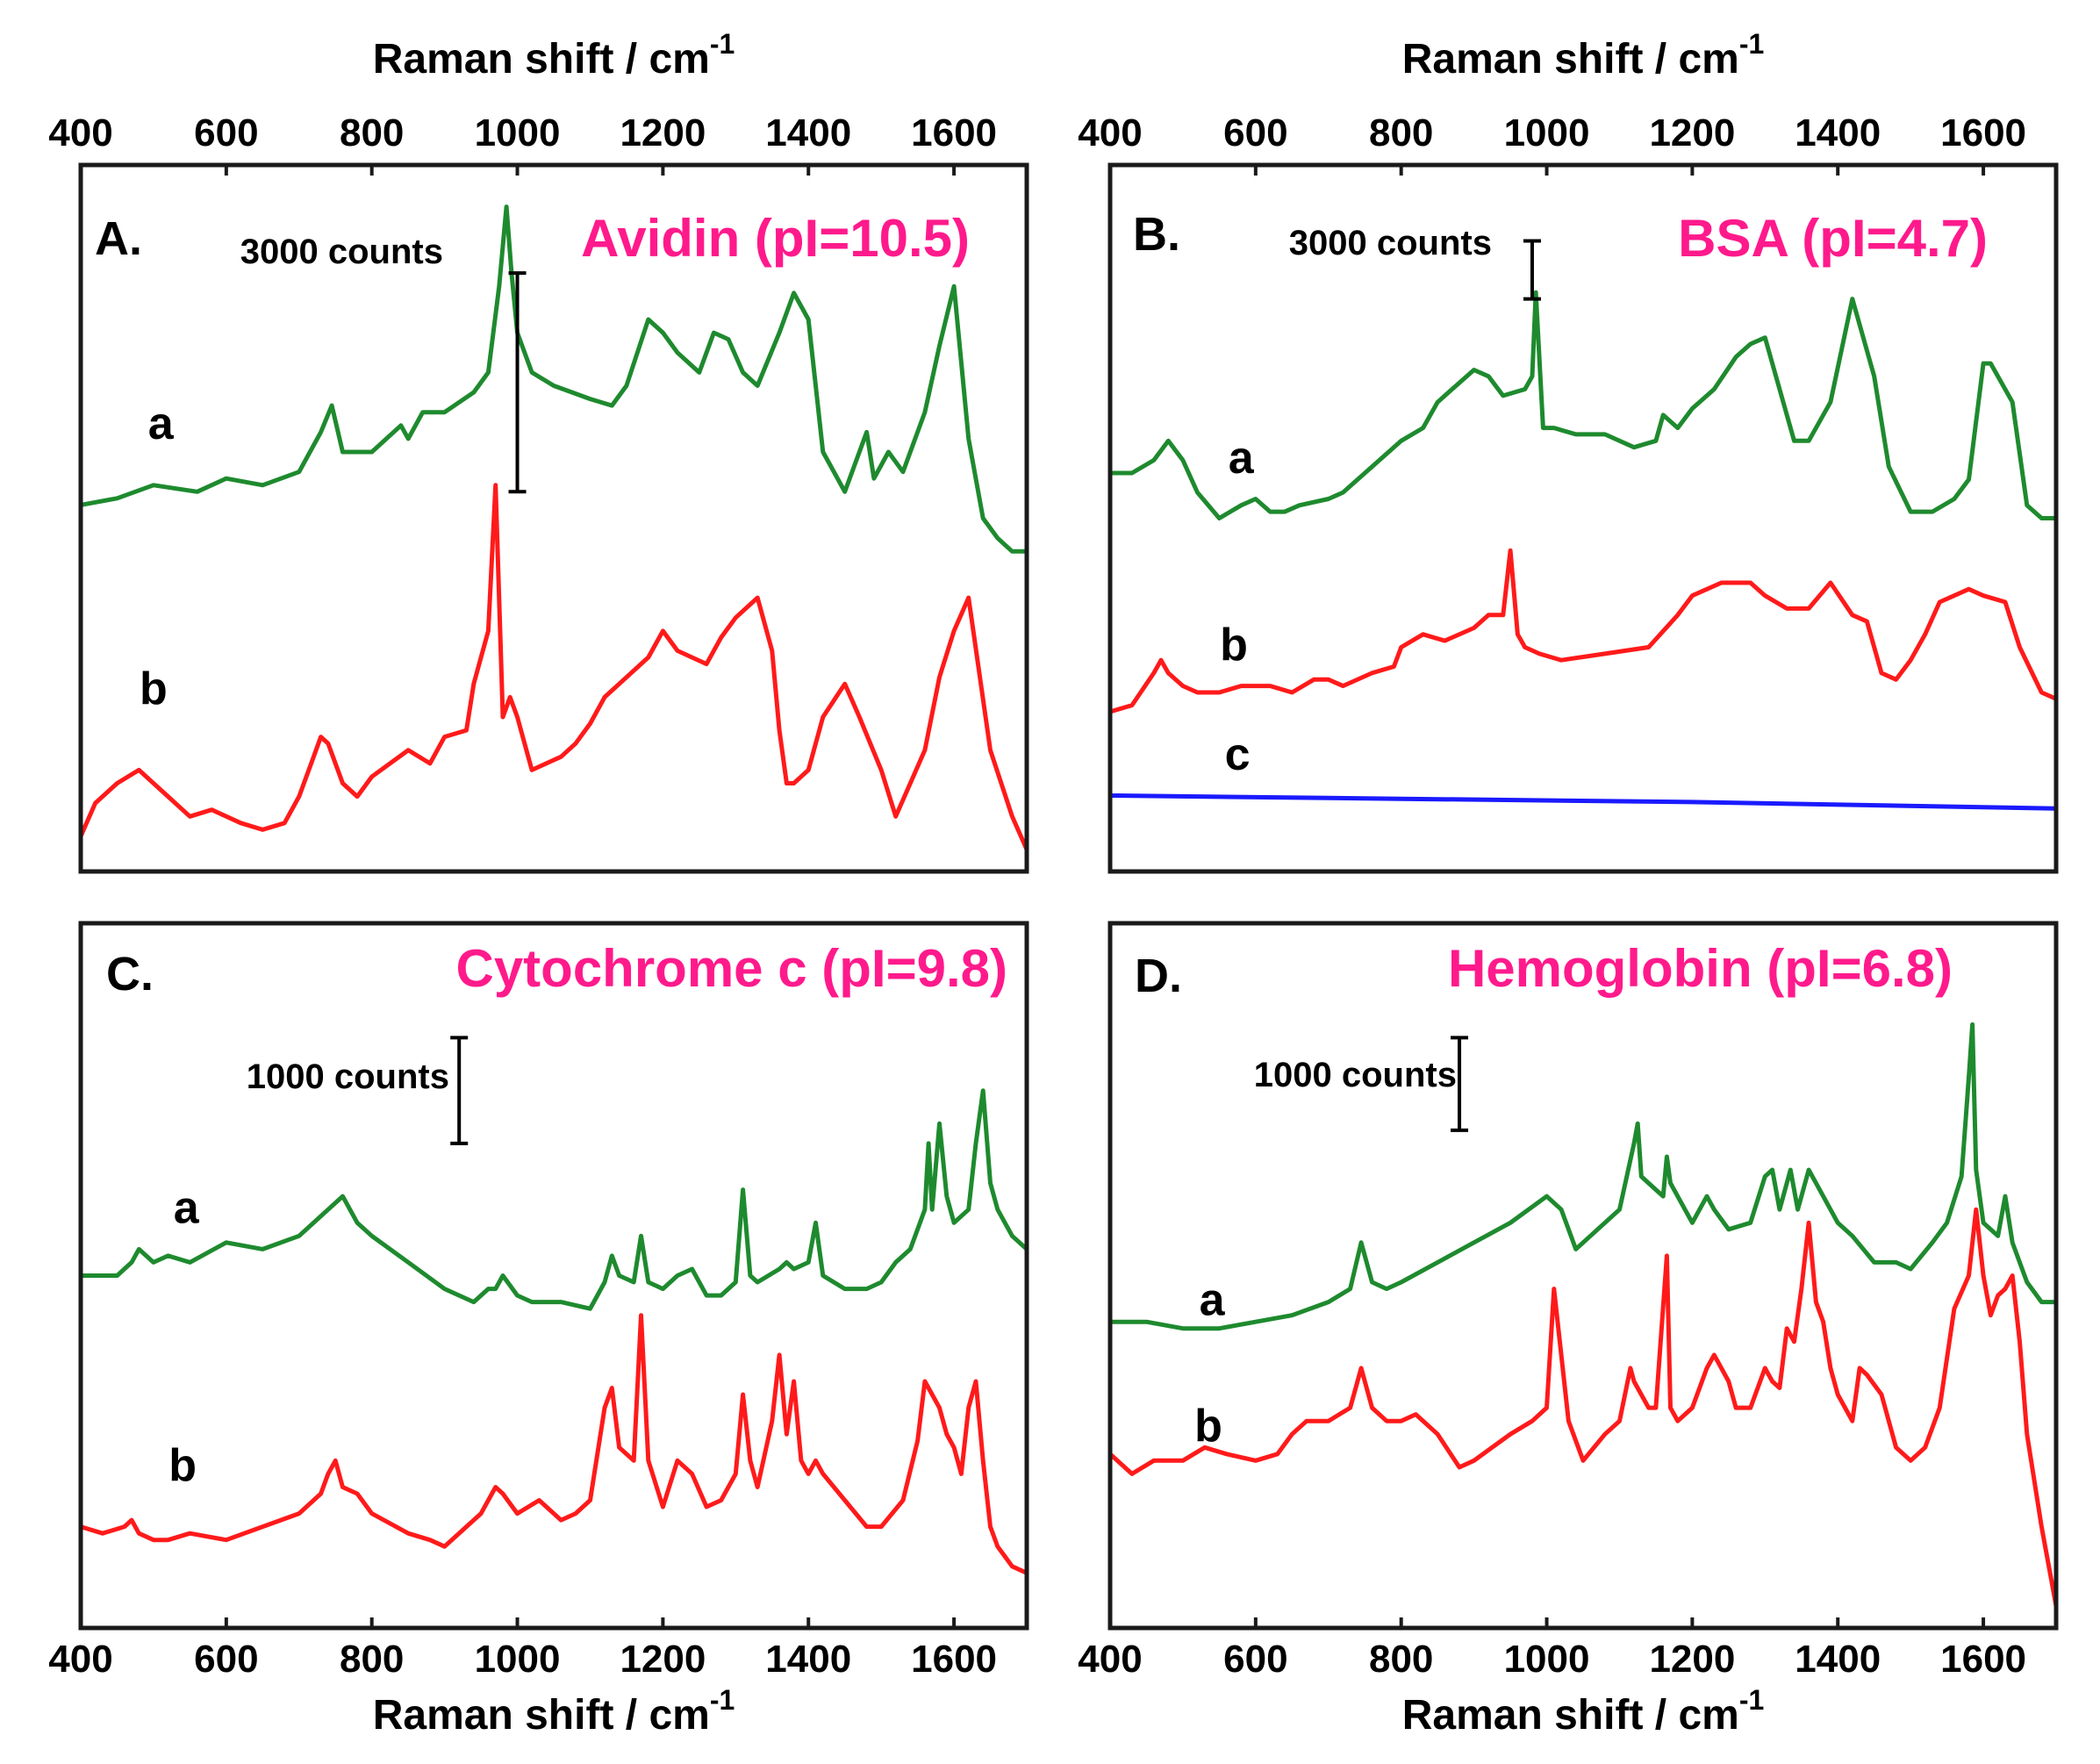 The height and width of the screenshot is (1764, 2100). Describe the element at coordinates (1156, 234) in the screenshot. I see `panel-letter: B.` at that location.